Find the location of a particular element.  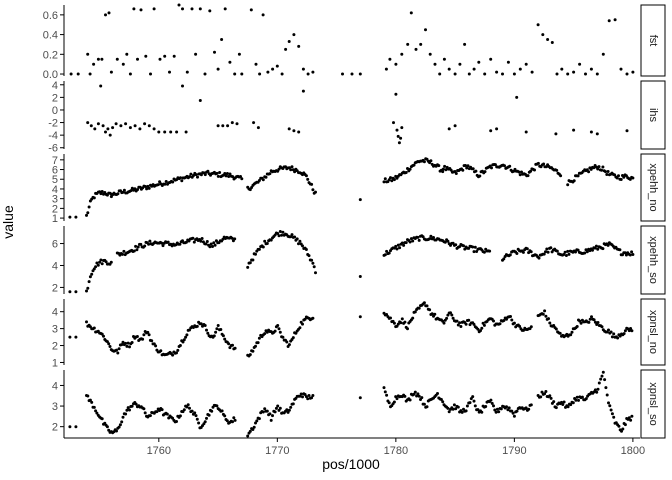

y-tick-label-xpnsl_so: 2 is located at coordinates (55, 428).